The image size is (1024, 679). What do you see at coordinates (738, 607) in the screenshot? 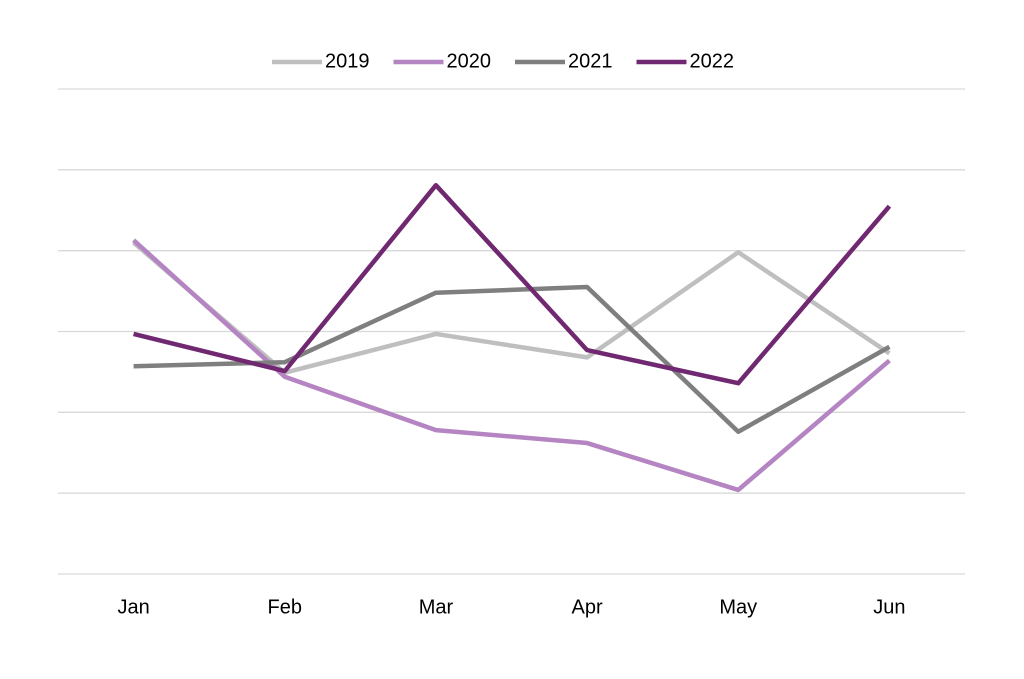
I see `x-tick-label: May` at bounding box center [738, 607].